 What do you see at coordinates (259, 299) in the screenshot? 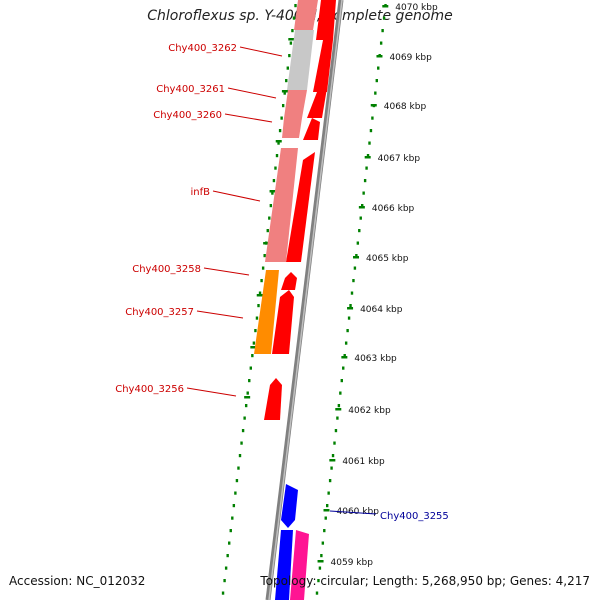
I see `inner-dotted-ring` at bounding box center [259, 299].